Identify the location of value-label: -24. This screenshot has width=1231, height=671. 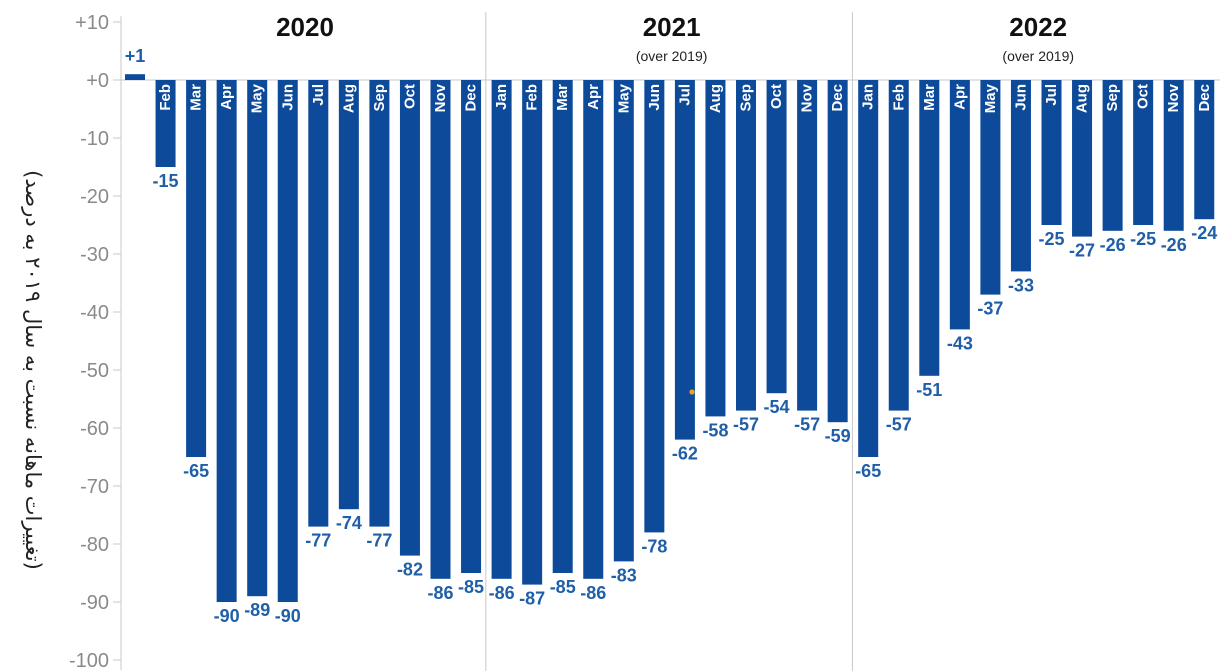
(1204, 233).